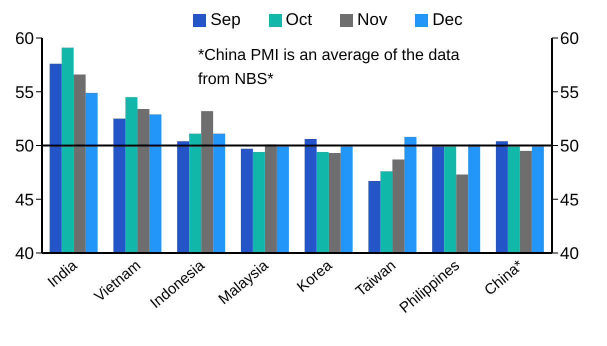 This screenshot has height=346, width=607. I want to click on y-tick-label: 45, so click(24, 200).